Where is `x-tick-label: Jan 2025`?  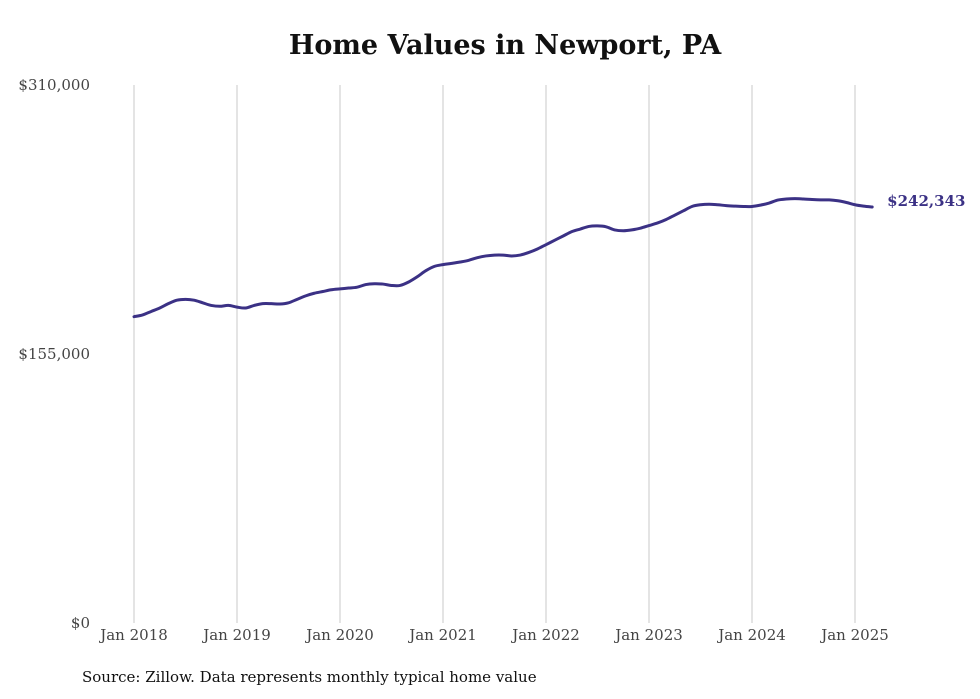 x-tick-label: Jan 2025 is located at coordinates (854, 635).